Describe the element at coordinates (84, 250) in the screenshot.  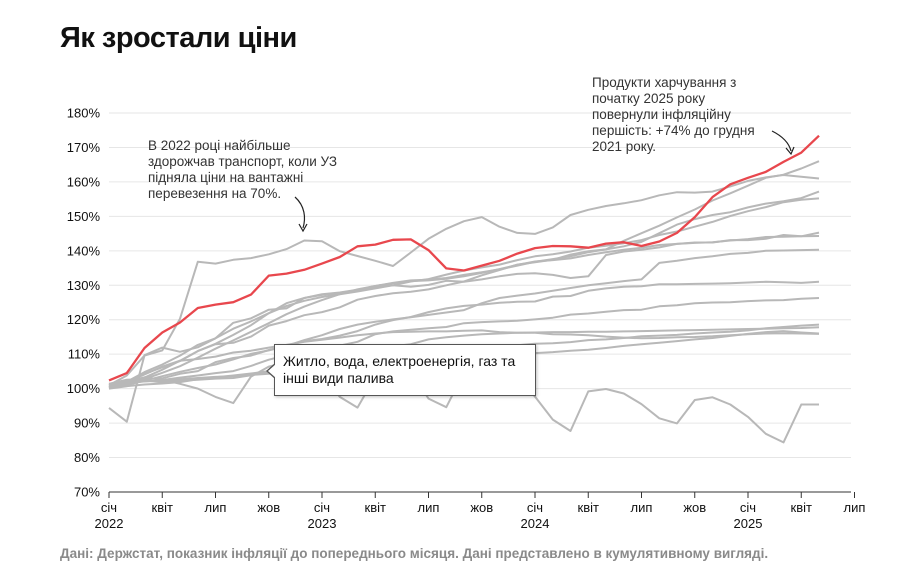
I see `y-tick-label: 140%` at that location.